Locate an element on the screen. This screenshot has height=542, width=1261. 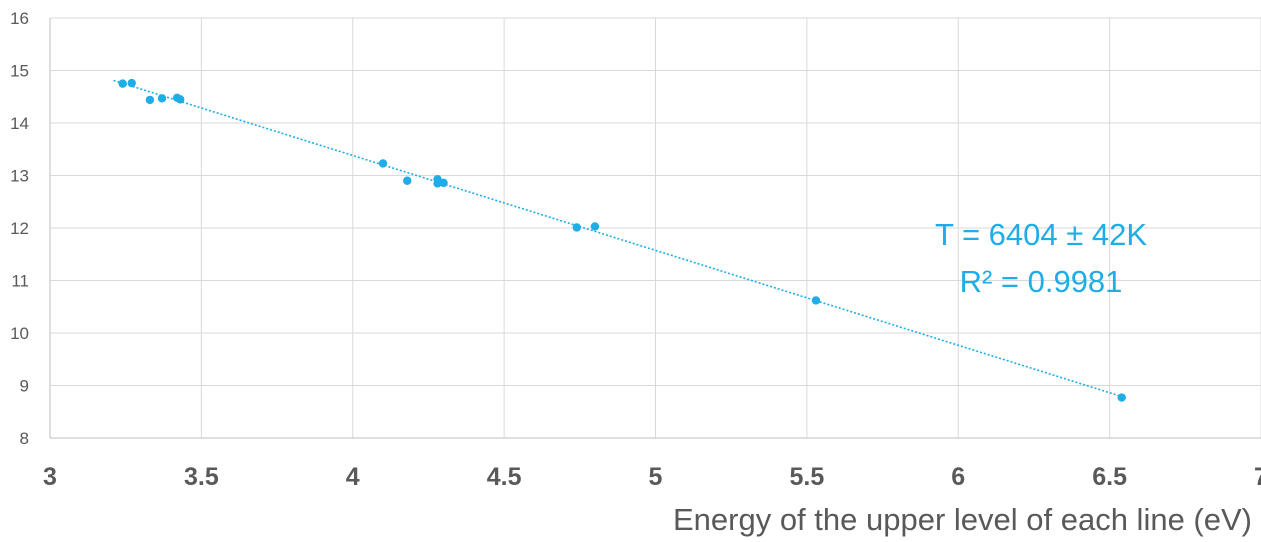
x-tick-label: 6 is located at coordinates (958, 477).